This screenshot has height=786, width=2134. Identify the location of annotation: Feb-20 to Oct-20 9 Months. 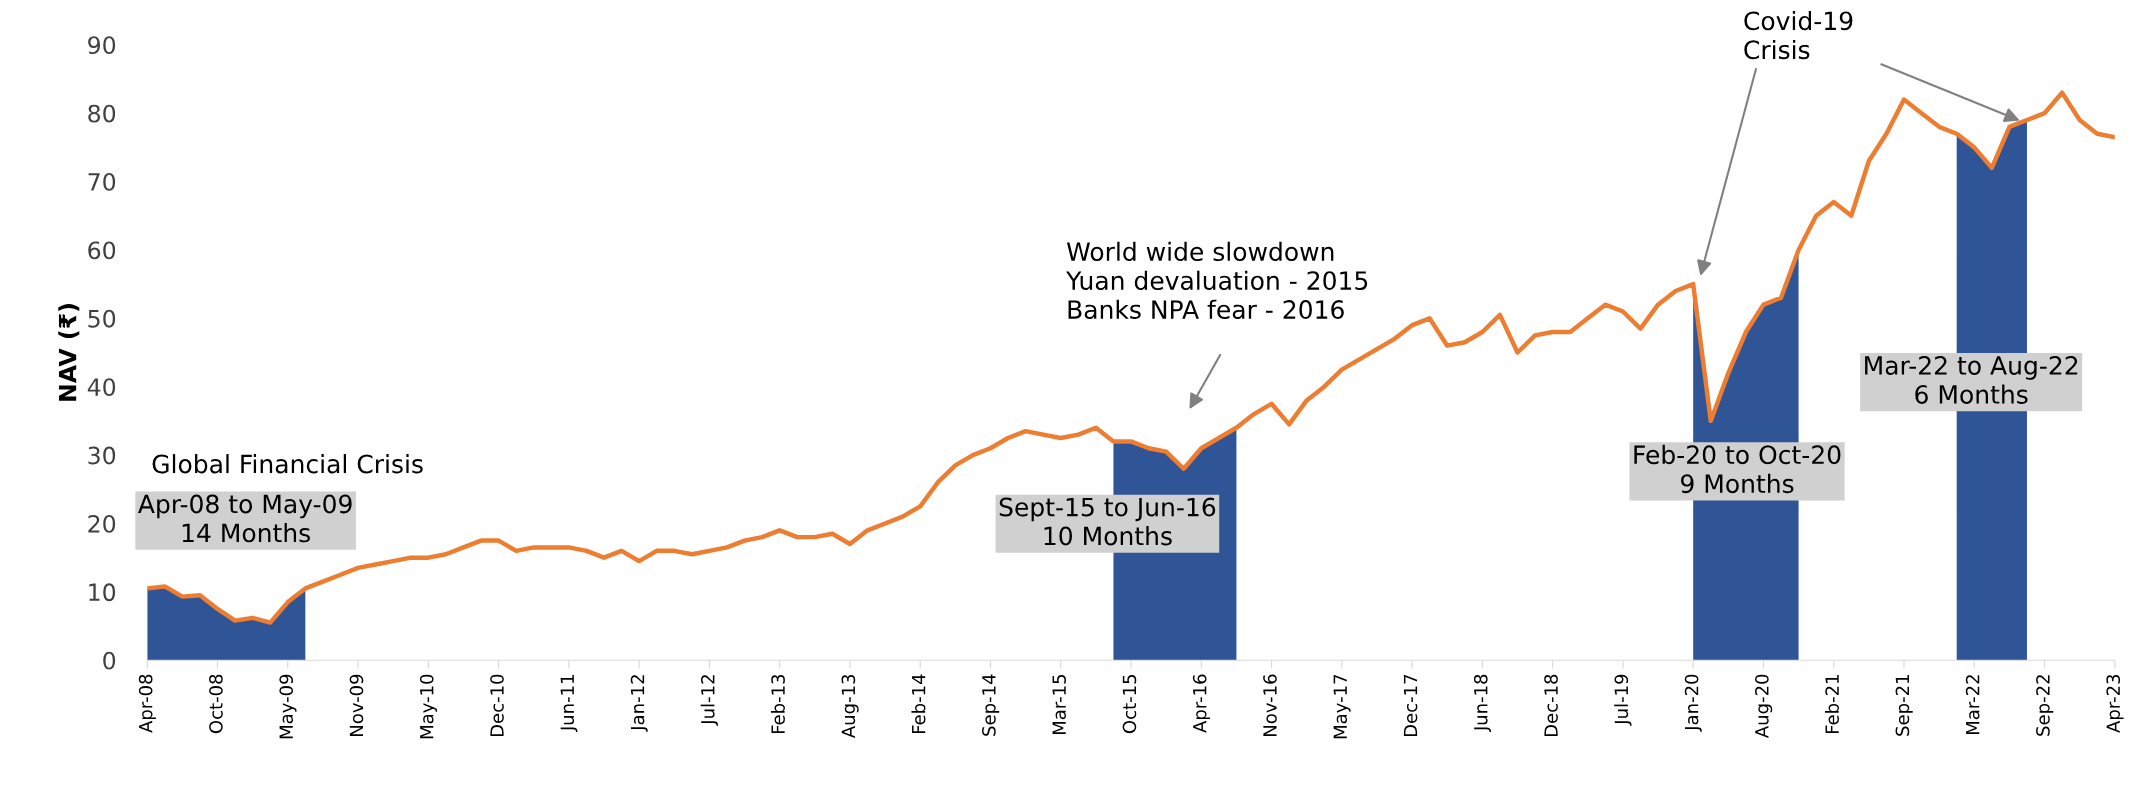
(1737, 469).